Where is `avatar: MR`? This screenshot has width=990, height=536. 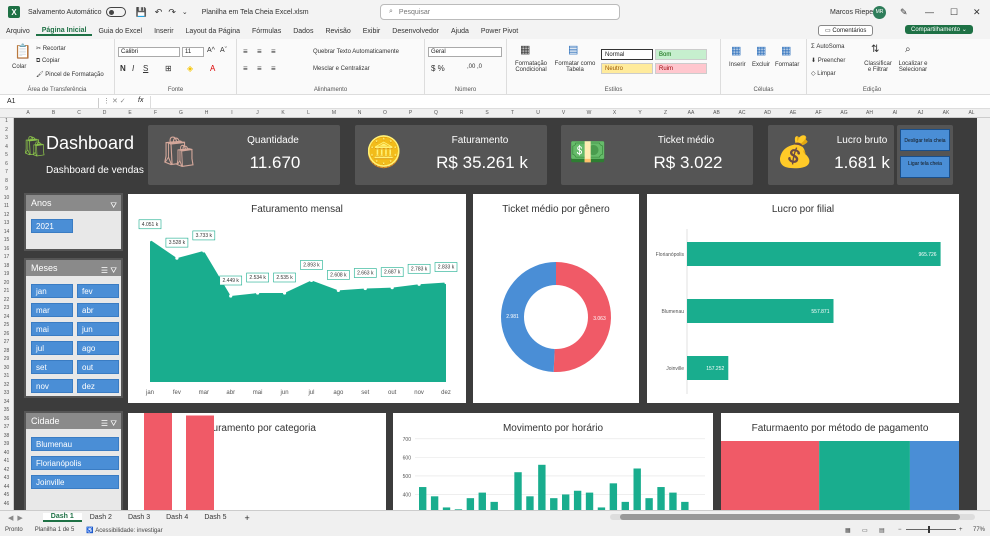
avatar: MR is located at coordinates (879, 12).